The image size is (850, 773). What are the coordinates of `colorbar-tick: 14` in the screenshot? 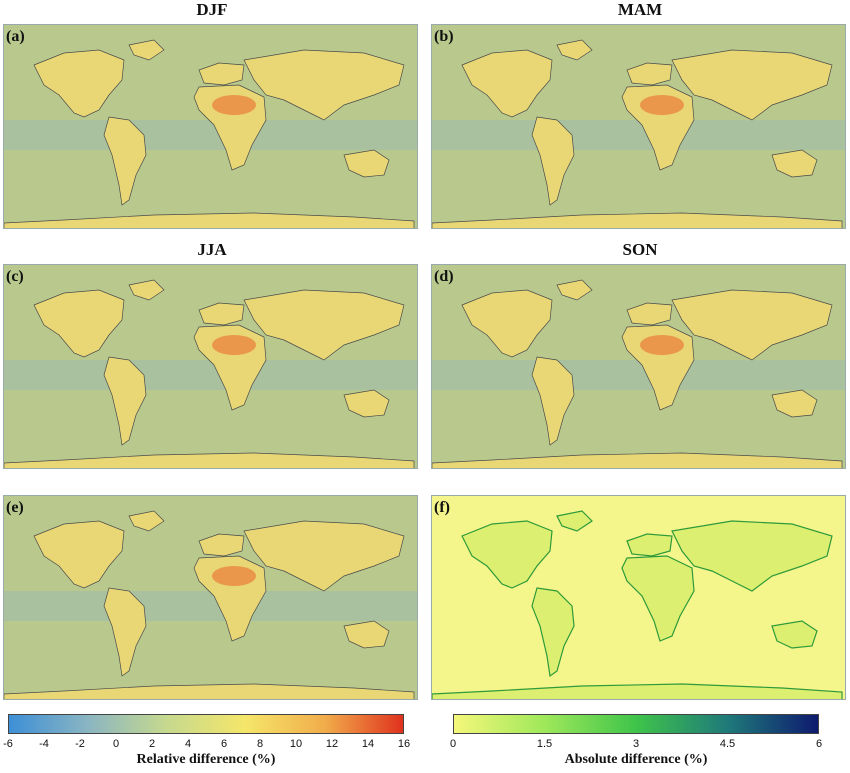 It's located at (368, 744).